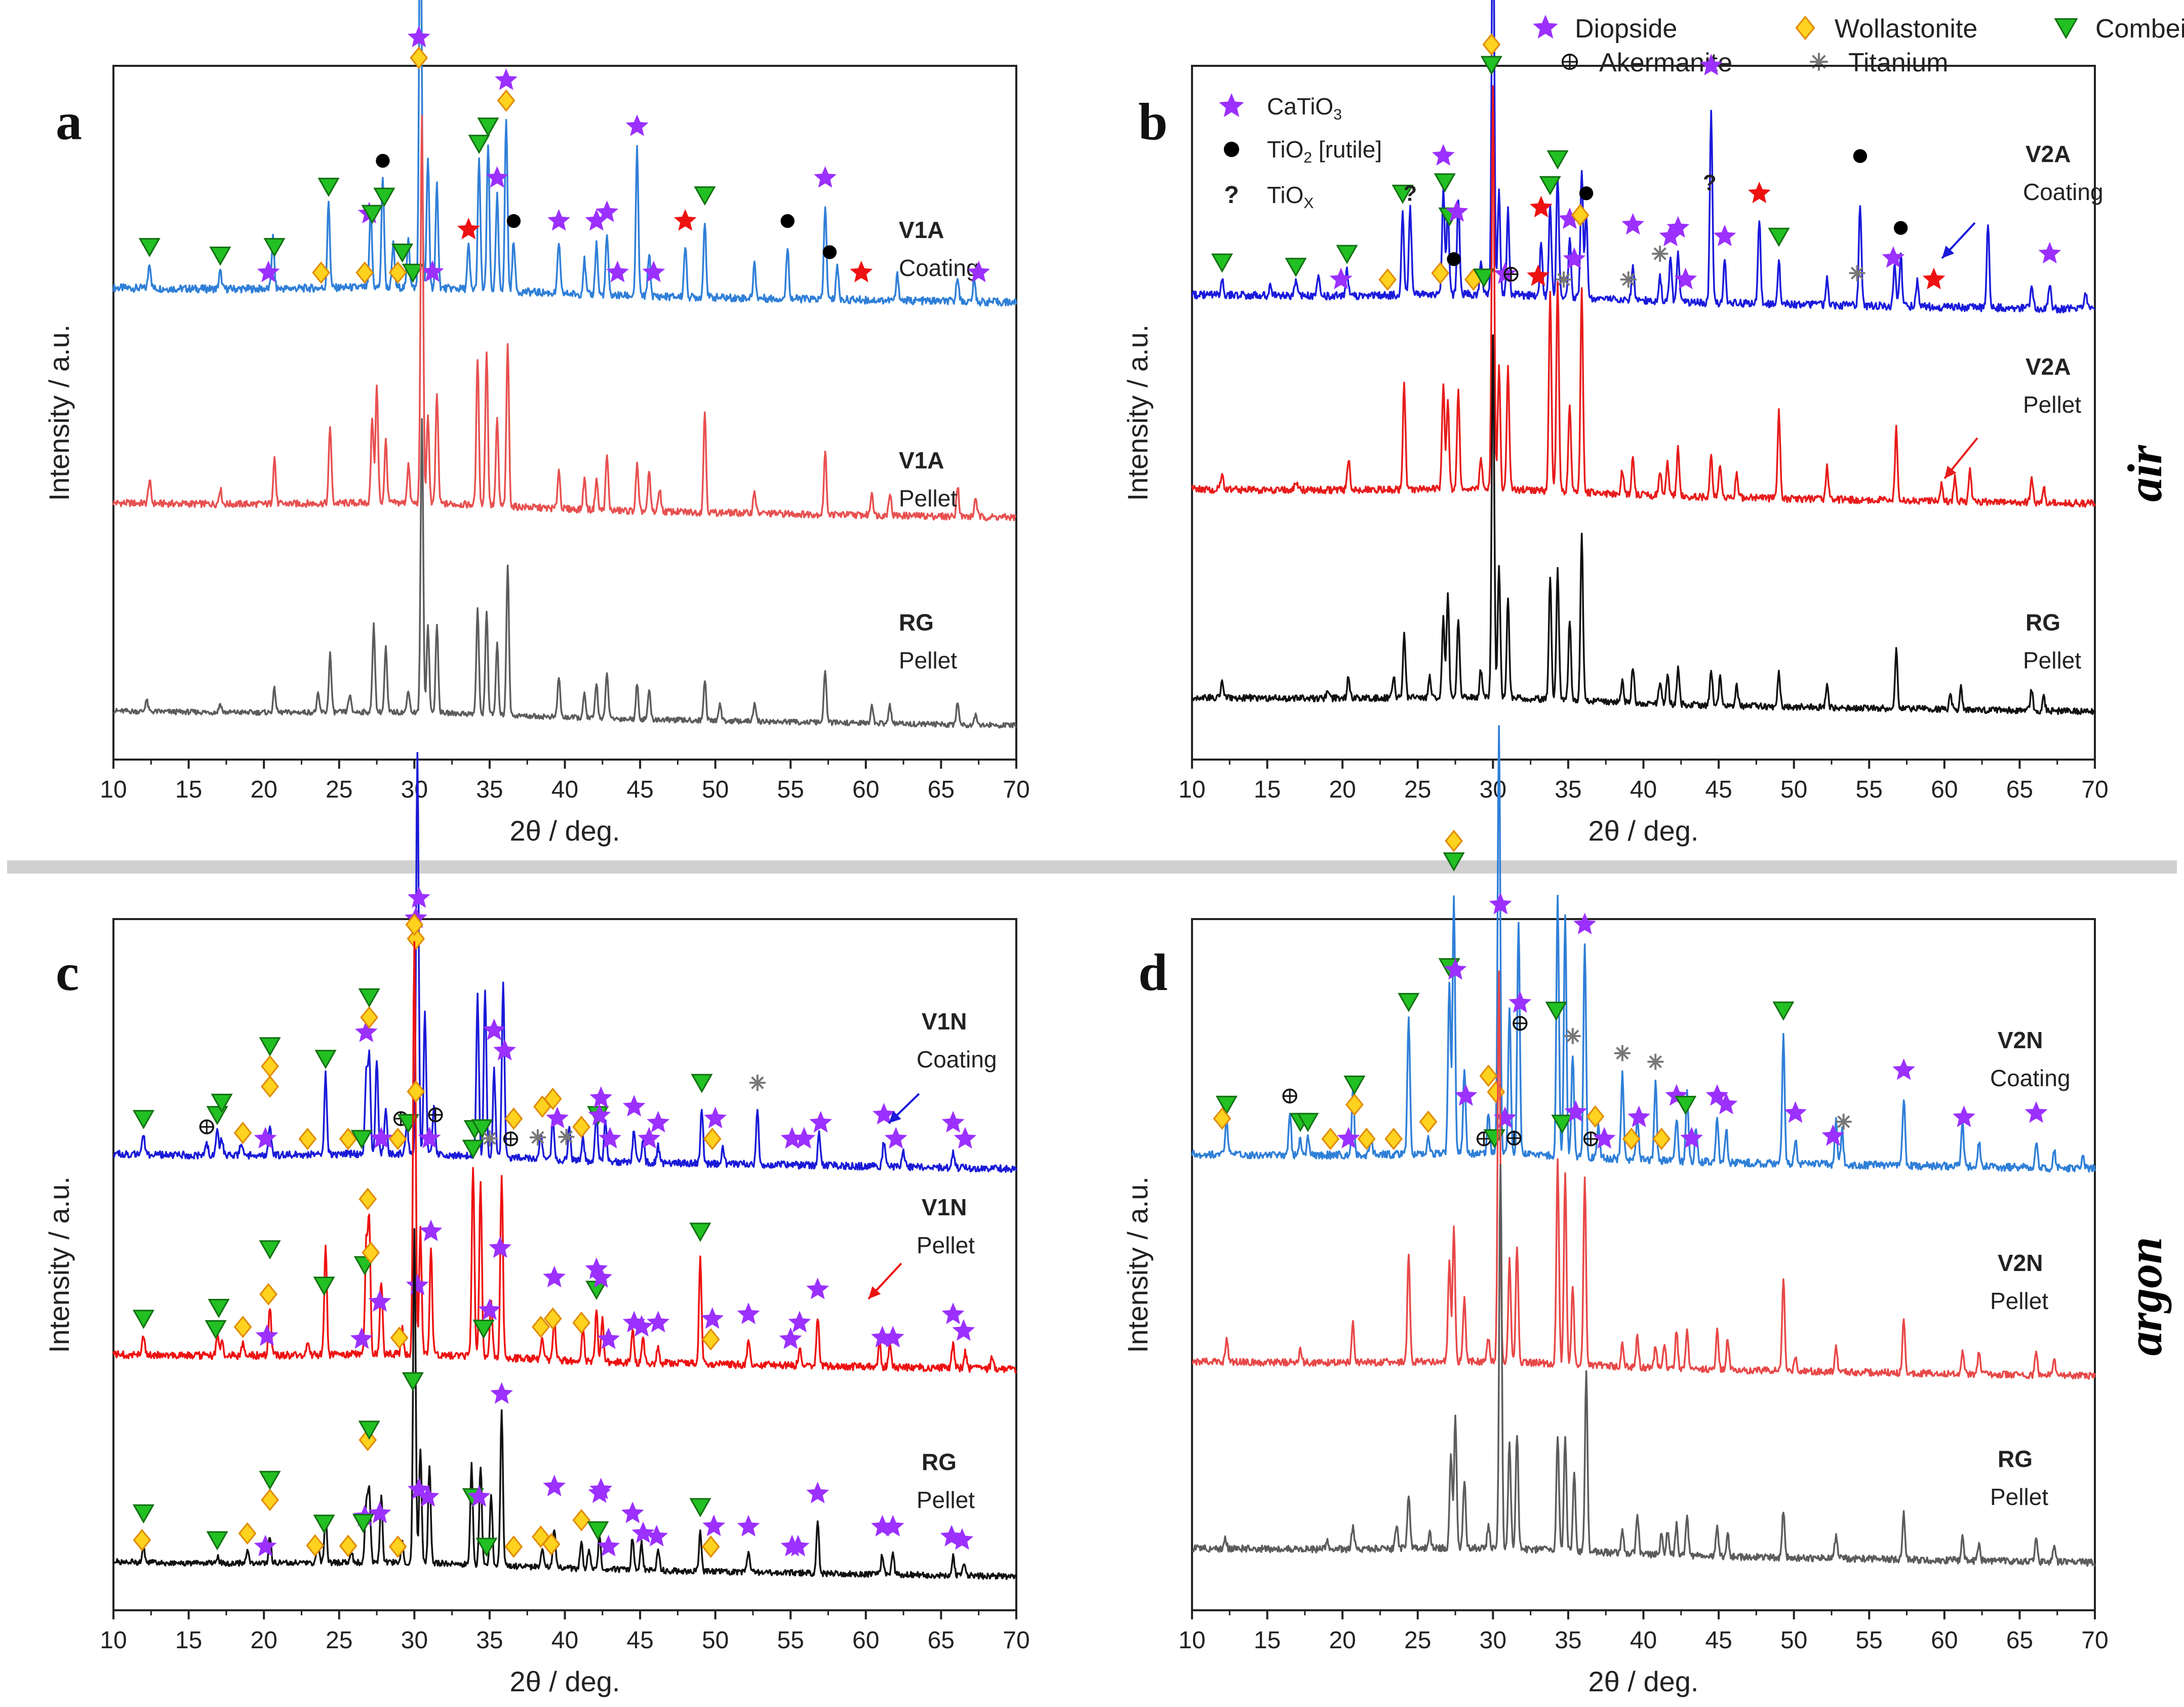 This screenshot has width=2184, height=1707. I want to click on series-v2n-pellet: V2N Pellet, so click(1644, 1175).